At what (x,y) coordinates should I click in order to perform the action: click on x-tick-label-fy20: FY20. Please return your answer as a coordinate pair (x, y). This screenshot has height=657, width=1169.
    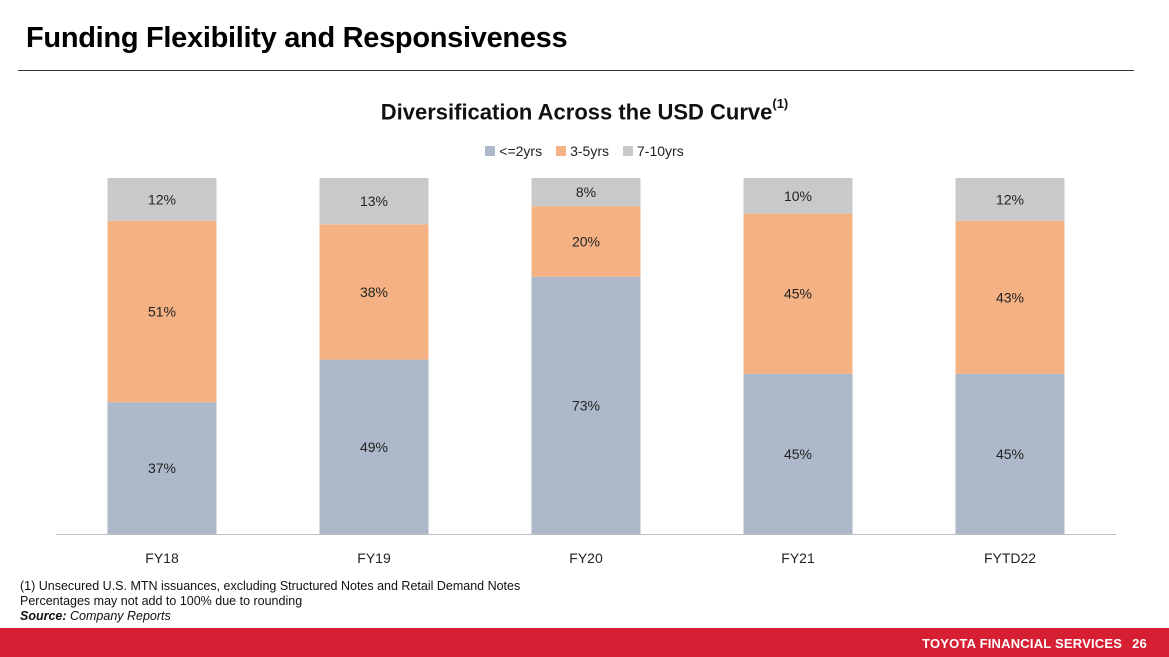
    Looking at the image, I should click on (586, 558).